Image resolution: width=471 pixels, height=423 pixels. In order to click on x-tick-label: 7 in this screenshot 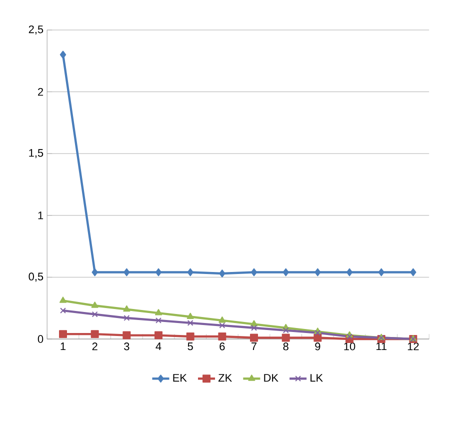, I will do `click(254, 346)`.